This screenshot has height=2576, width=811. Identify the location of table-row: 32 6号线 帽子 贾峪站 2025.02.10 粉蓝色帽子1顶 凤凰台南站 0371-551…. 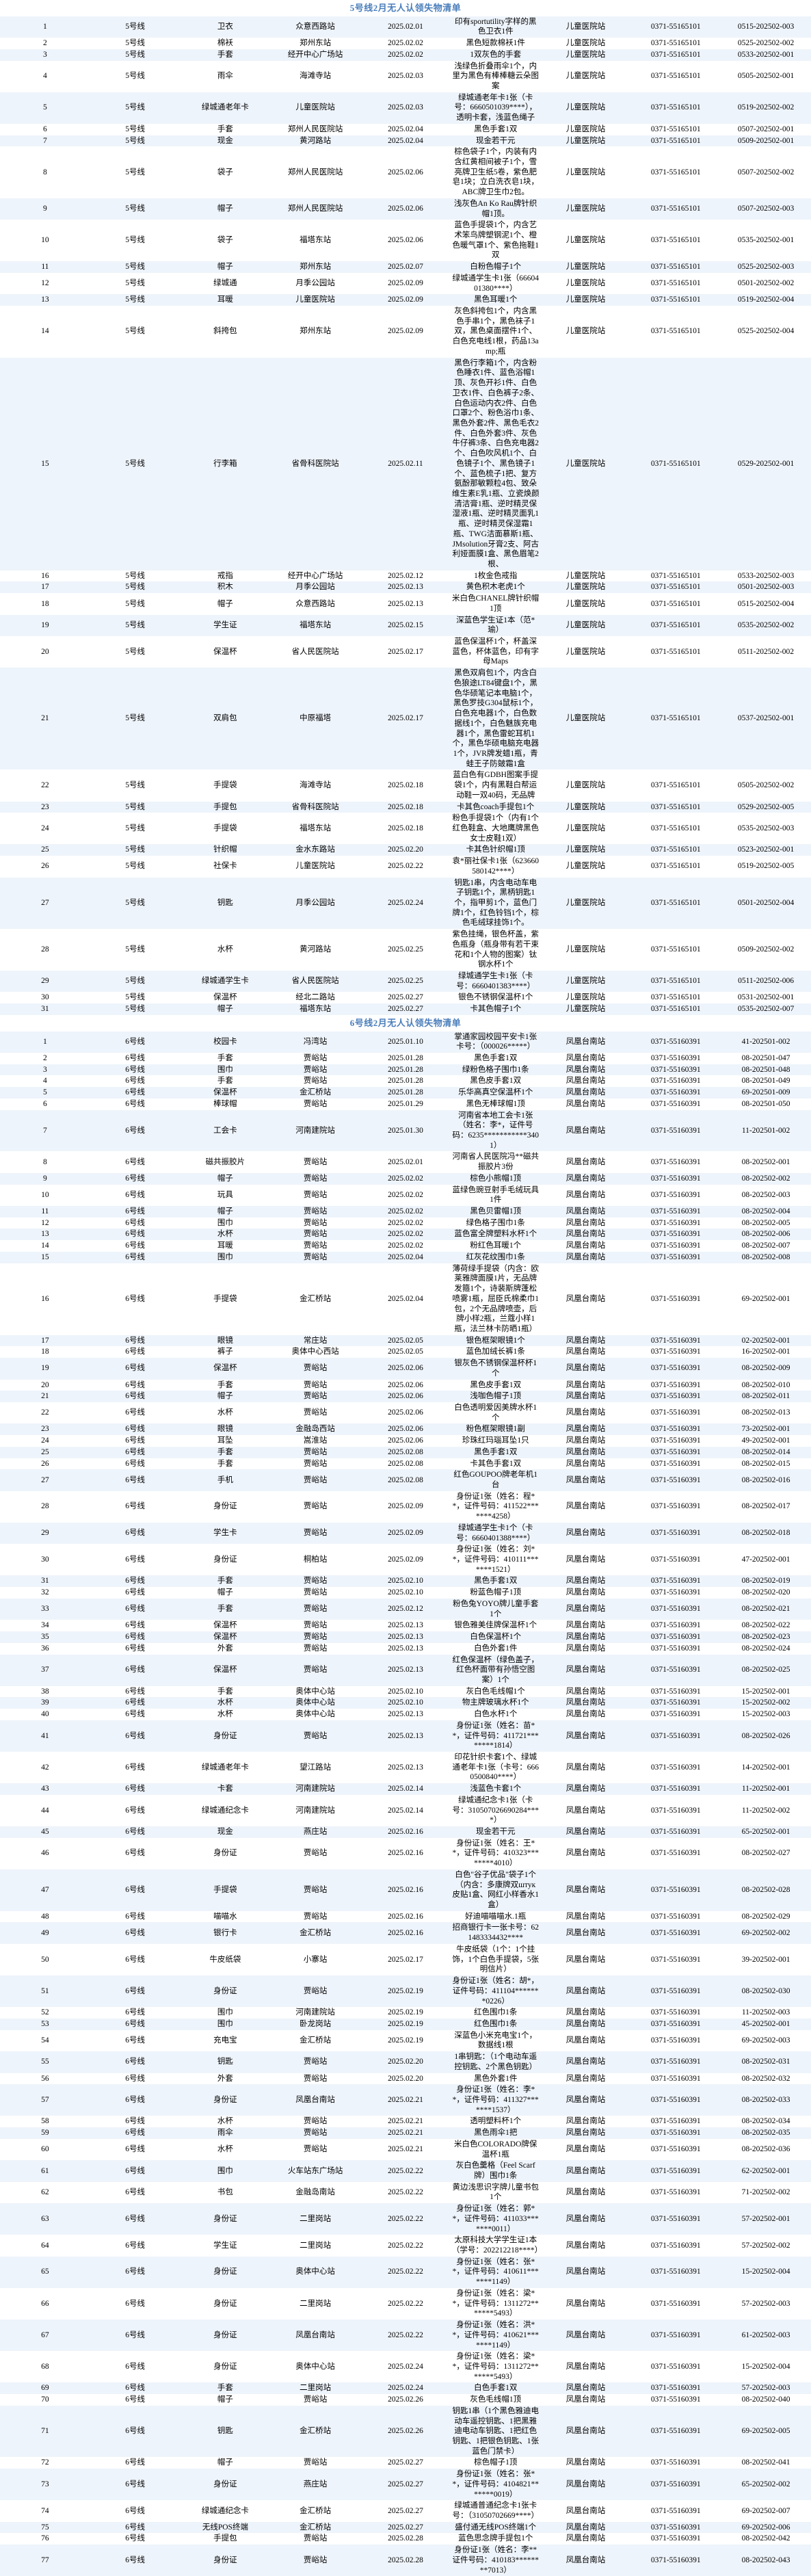
(405, 1593).